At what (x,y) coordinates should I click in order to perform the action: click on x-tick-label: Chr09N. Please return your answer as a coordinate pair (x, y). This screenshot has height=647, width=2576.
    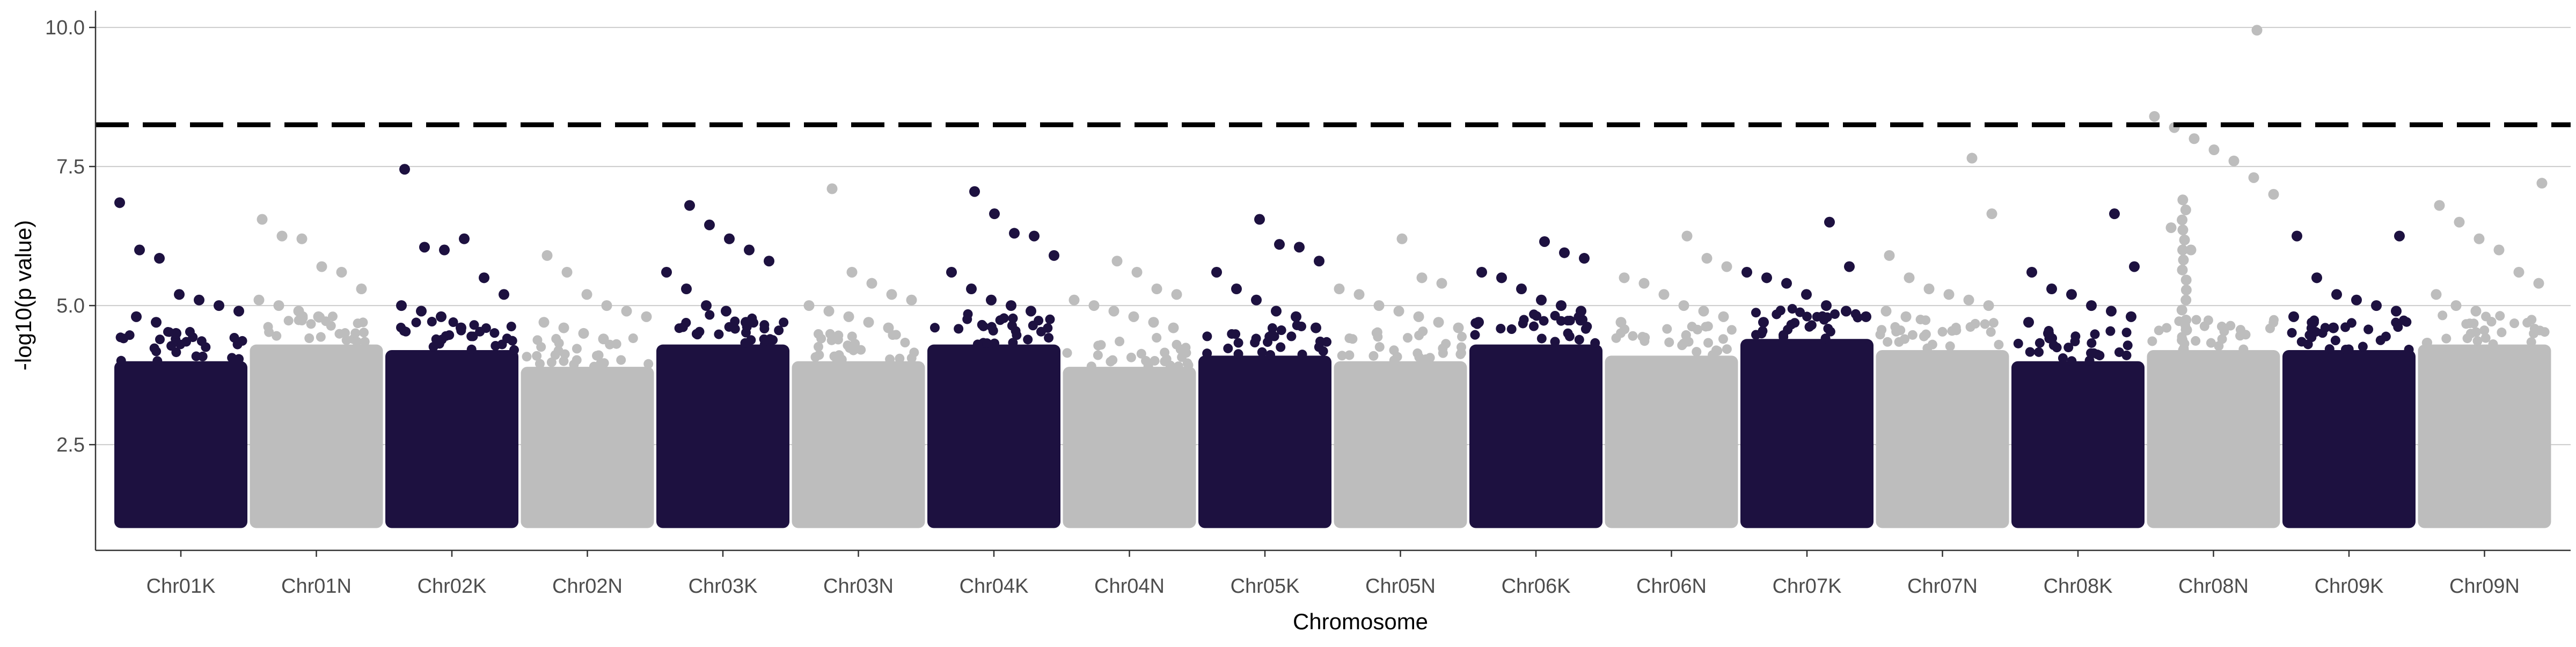
    Looking at the image, I should click on (2484, 586).